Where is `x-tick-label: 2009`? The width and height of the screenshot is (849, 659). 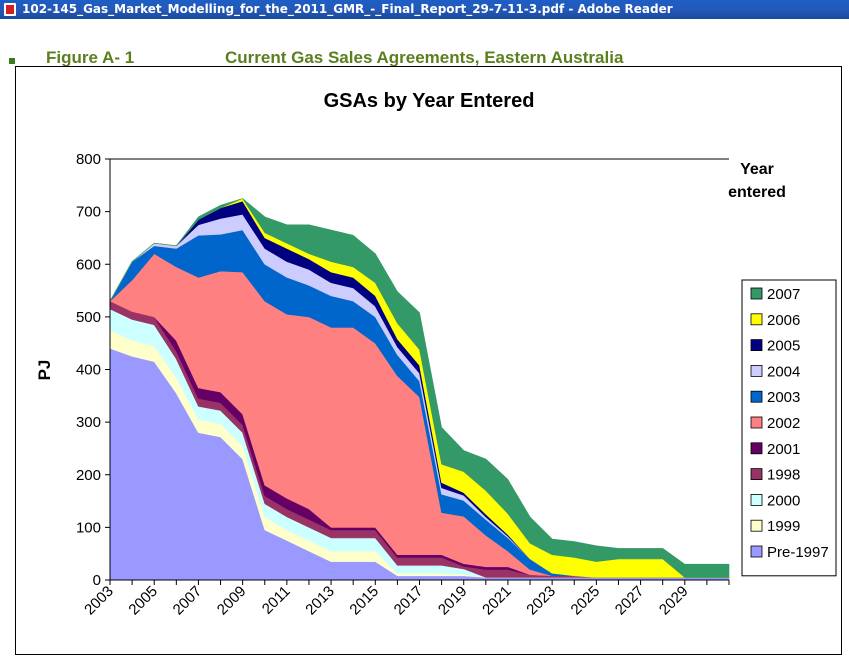
x-tick-label: 2009 is located at coordinates (232, 601).